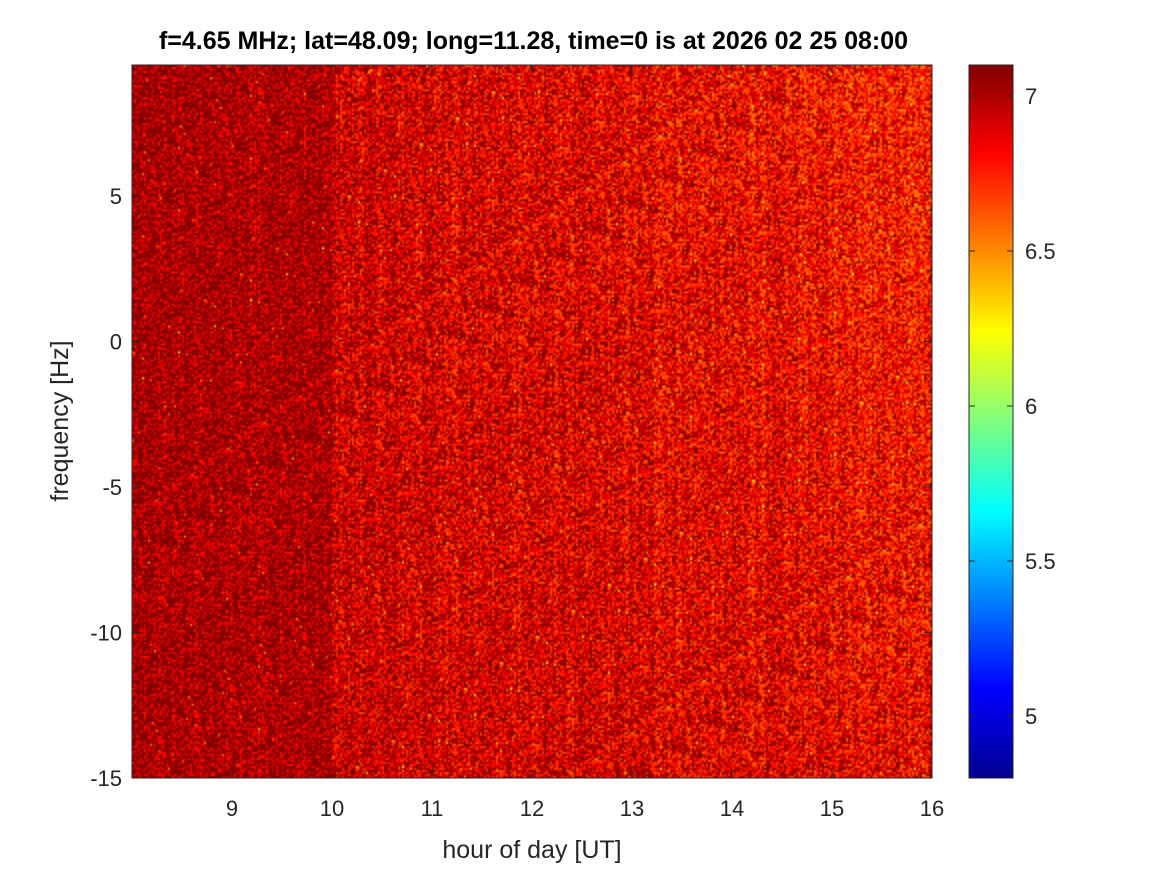 This screenshot has height=875, width=1167. What do you see at coordinates (1031, 96) in the screenshot?
I see `colorbar-tick-label: 7` at bounding box center [1031, 96].